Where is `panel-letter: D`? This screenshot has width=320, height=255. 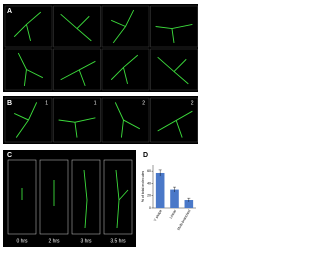 panel-letter: D is located at coordinates (145, 155).